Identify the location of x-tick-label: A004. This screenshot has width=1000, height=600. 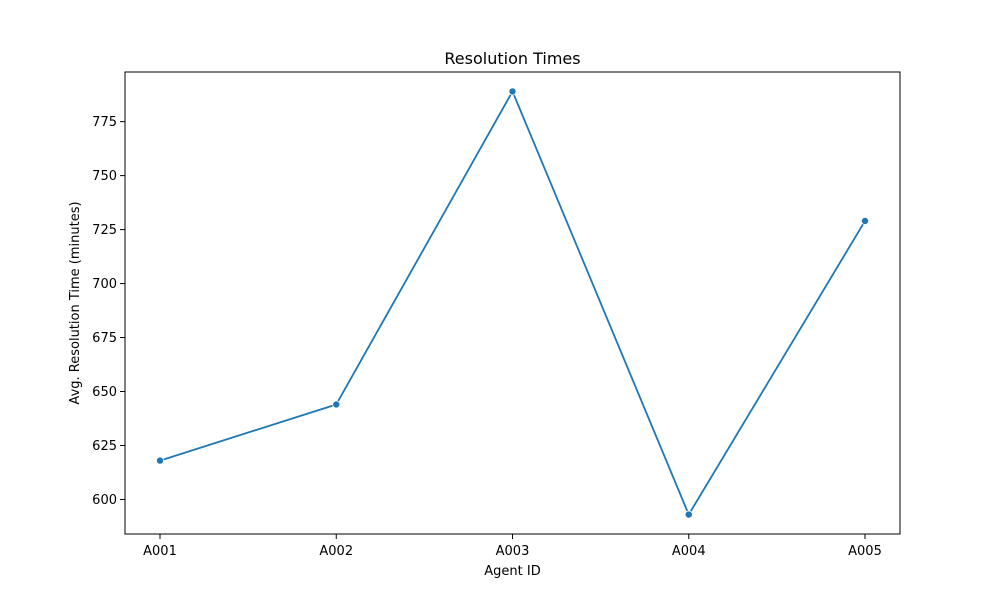
(689, 551).